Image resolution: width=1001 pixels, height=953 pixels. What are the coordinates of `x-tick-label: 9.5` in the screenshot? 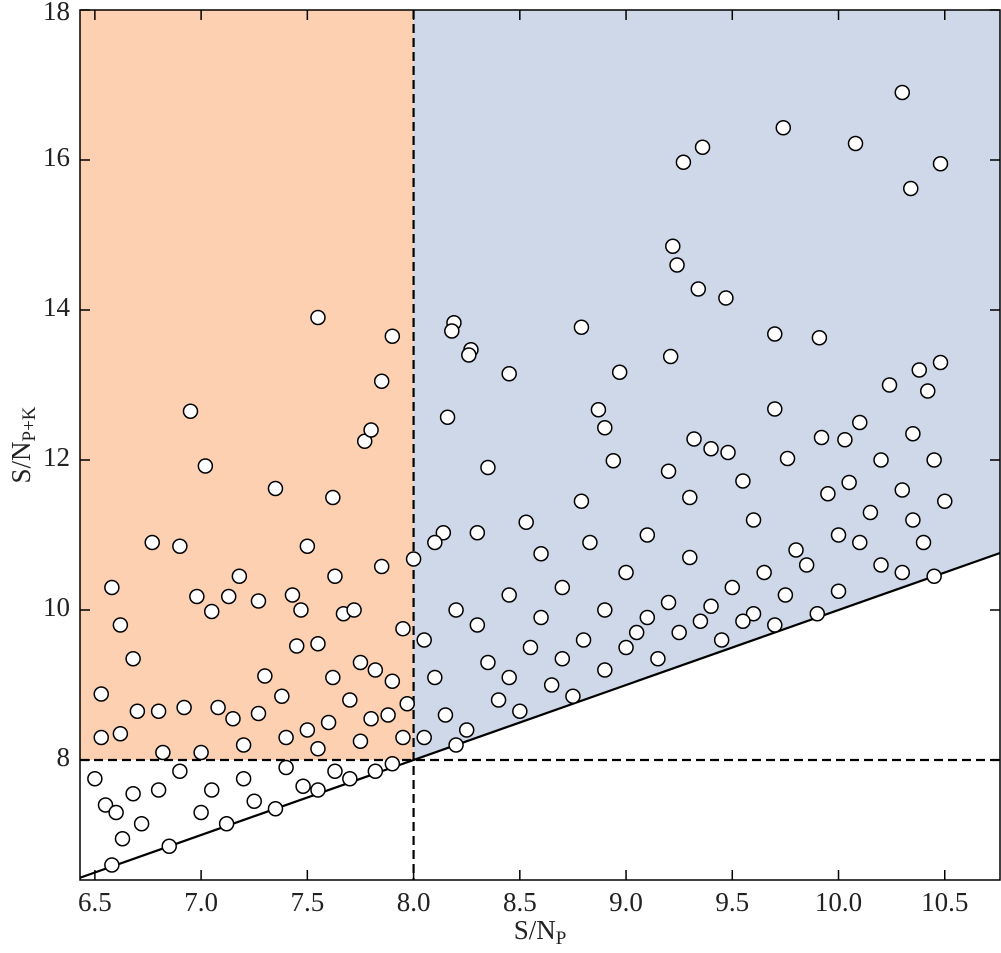 It's located at (732, 902).